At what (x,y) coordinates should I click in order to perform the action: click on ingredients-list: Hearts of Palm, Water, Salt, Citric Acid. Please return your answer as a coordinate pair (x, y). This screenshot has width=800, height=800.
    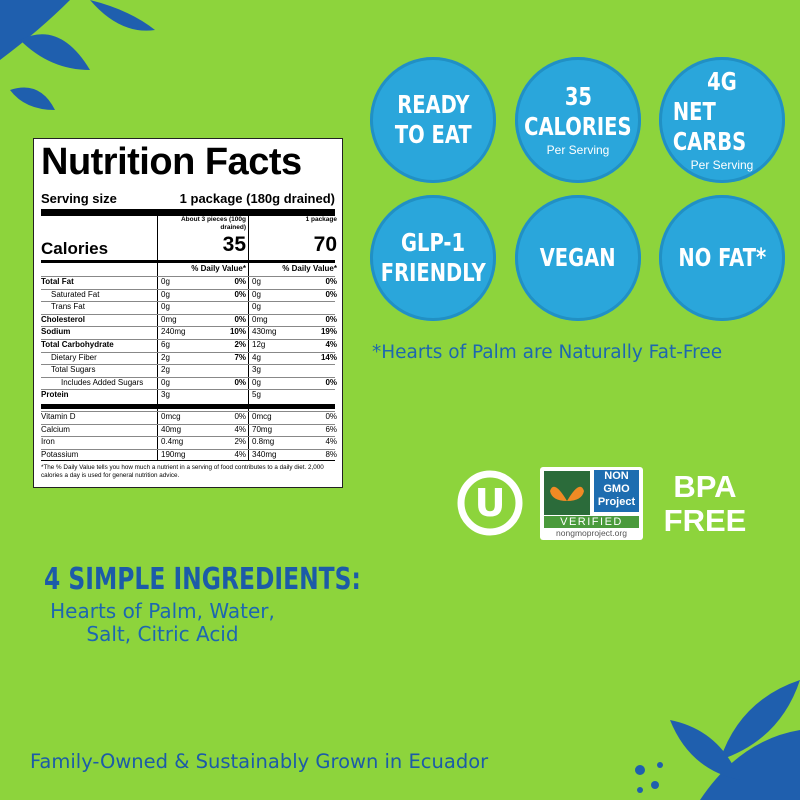
    Looking at the image, I should click on (162, 623).